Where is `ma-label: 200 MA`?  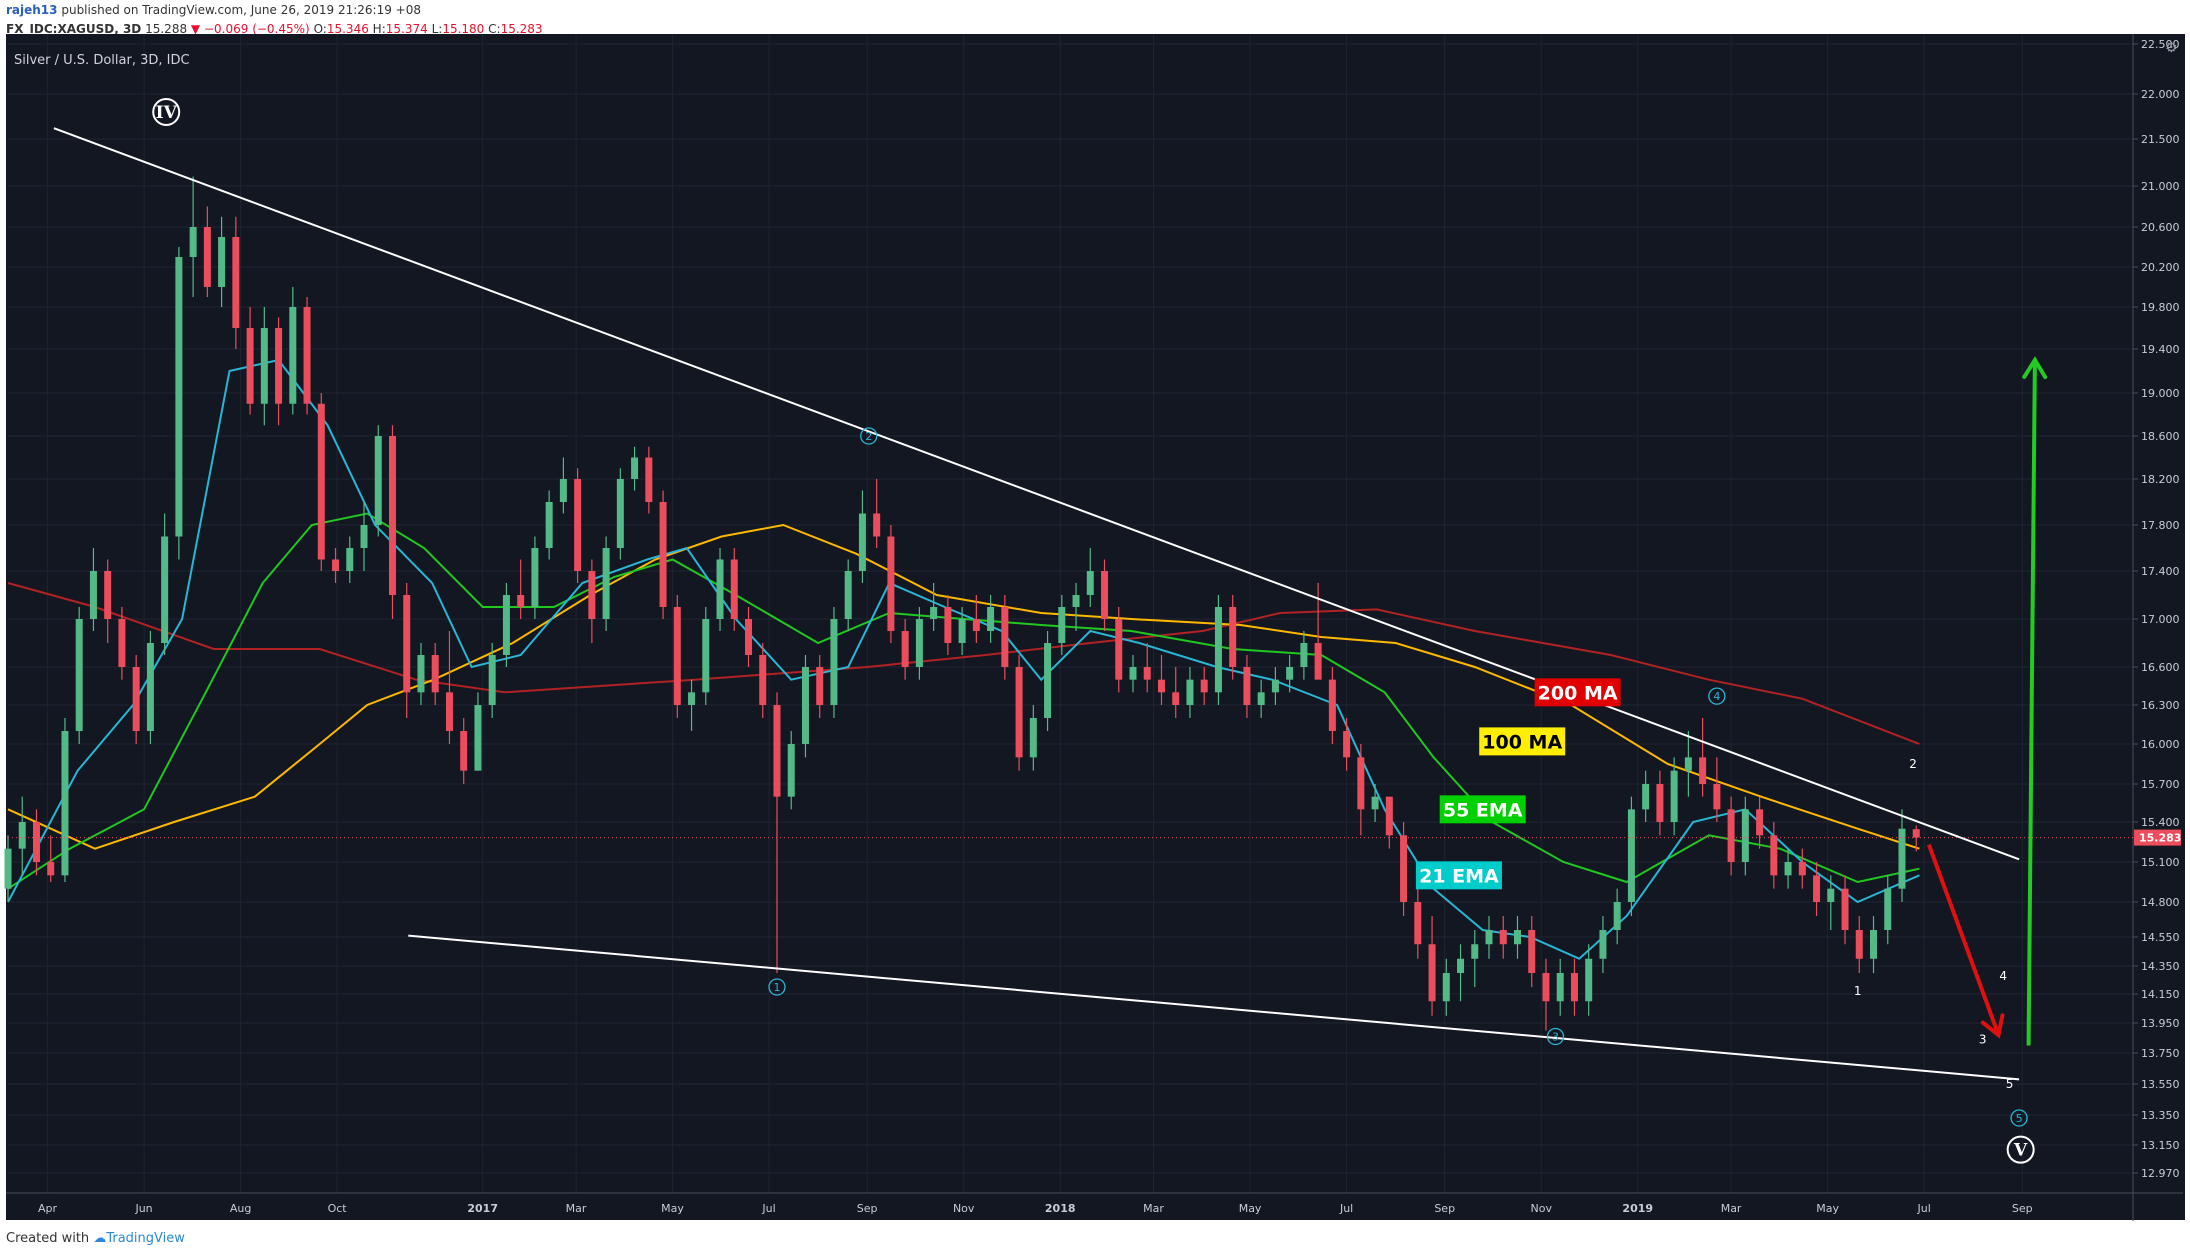 ma-label: 200 MA is located at coordinates (1577, 692).